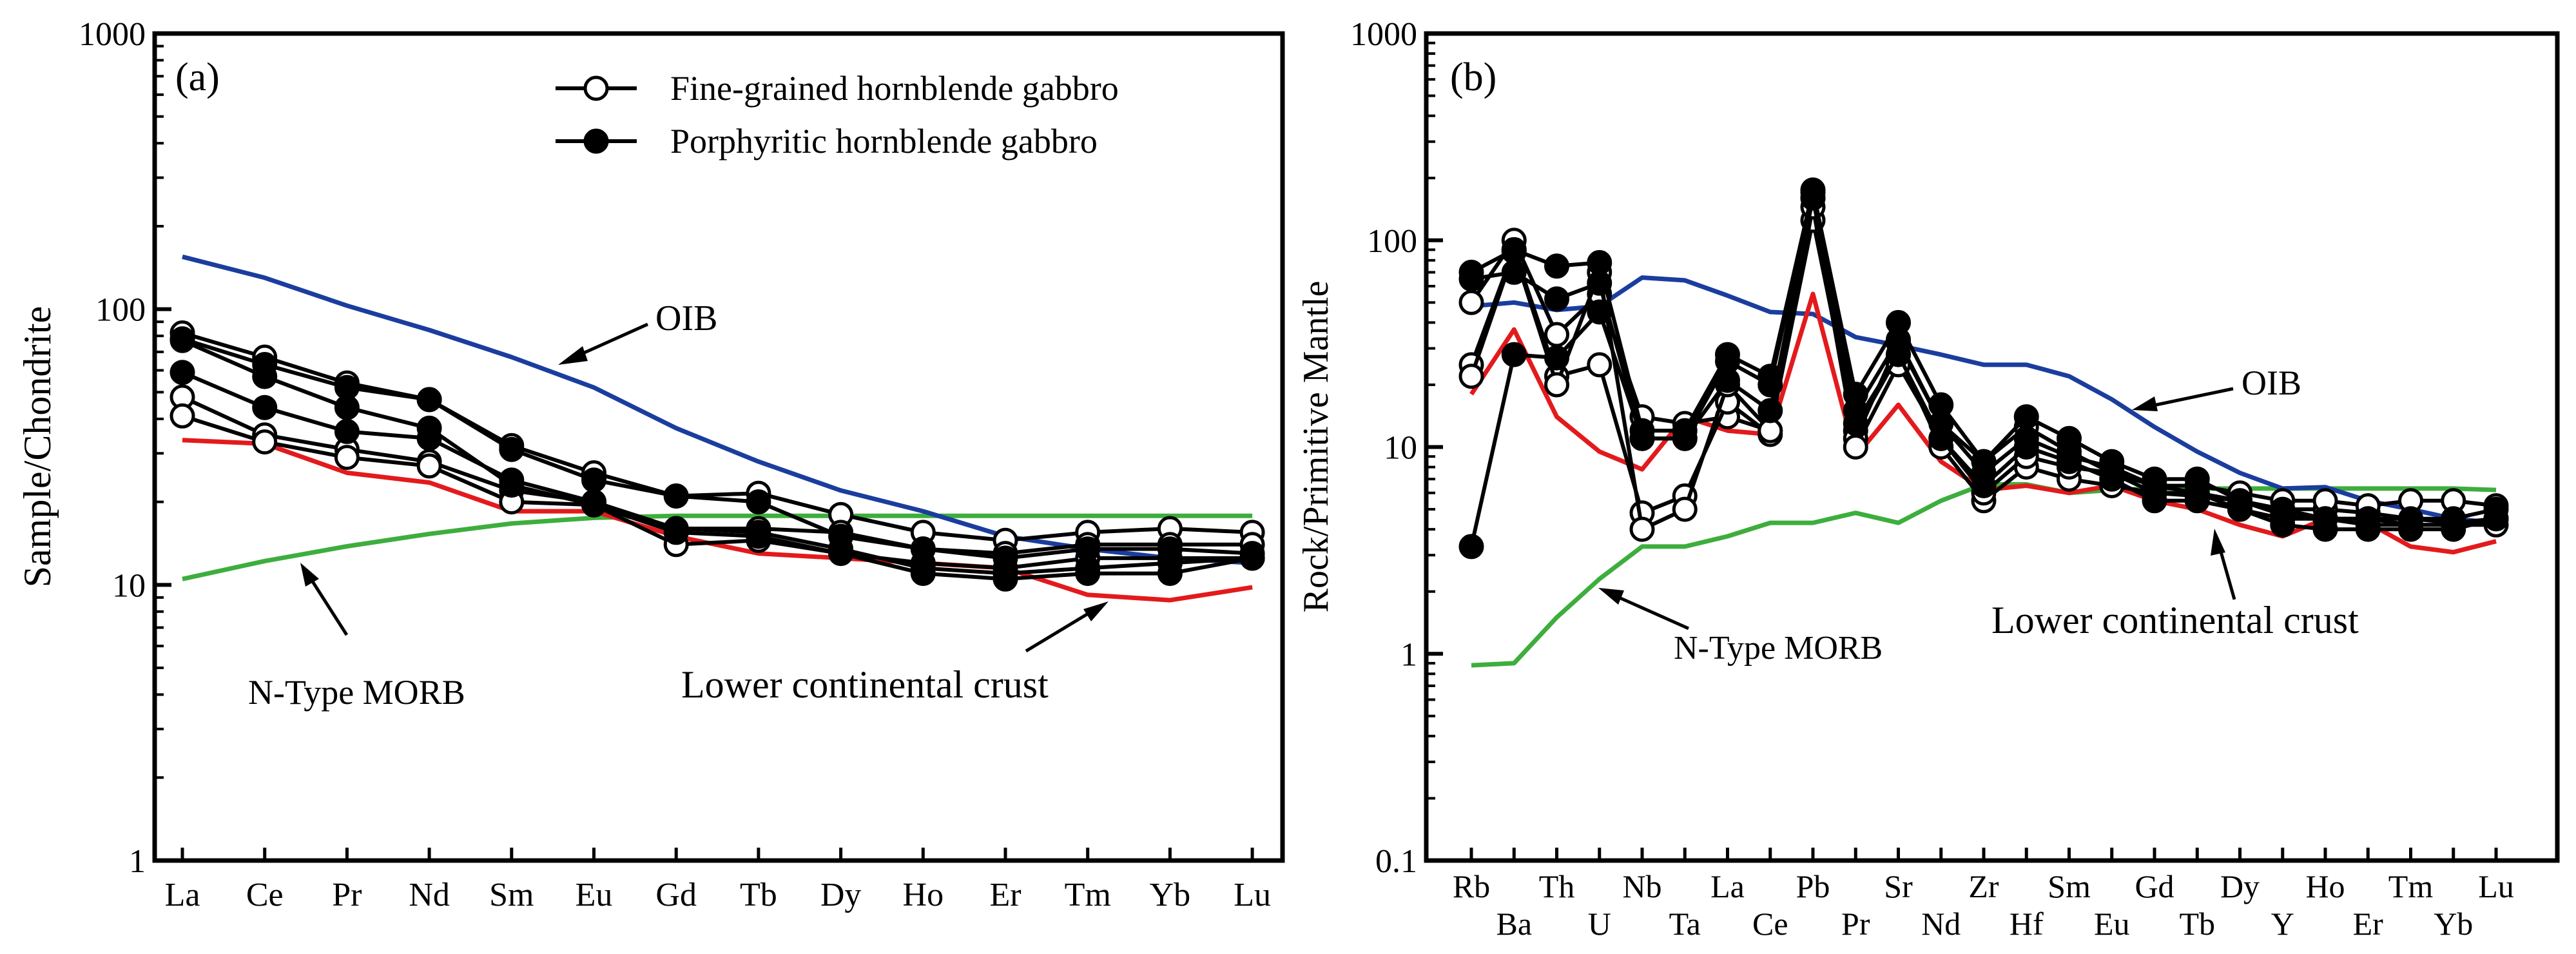  Describe the element at coordinates (1096, 611) in the screenshot. I see `arrowhead-lcc-a` at that location.